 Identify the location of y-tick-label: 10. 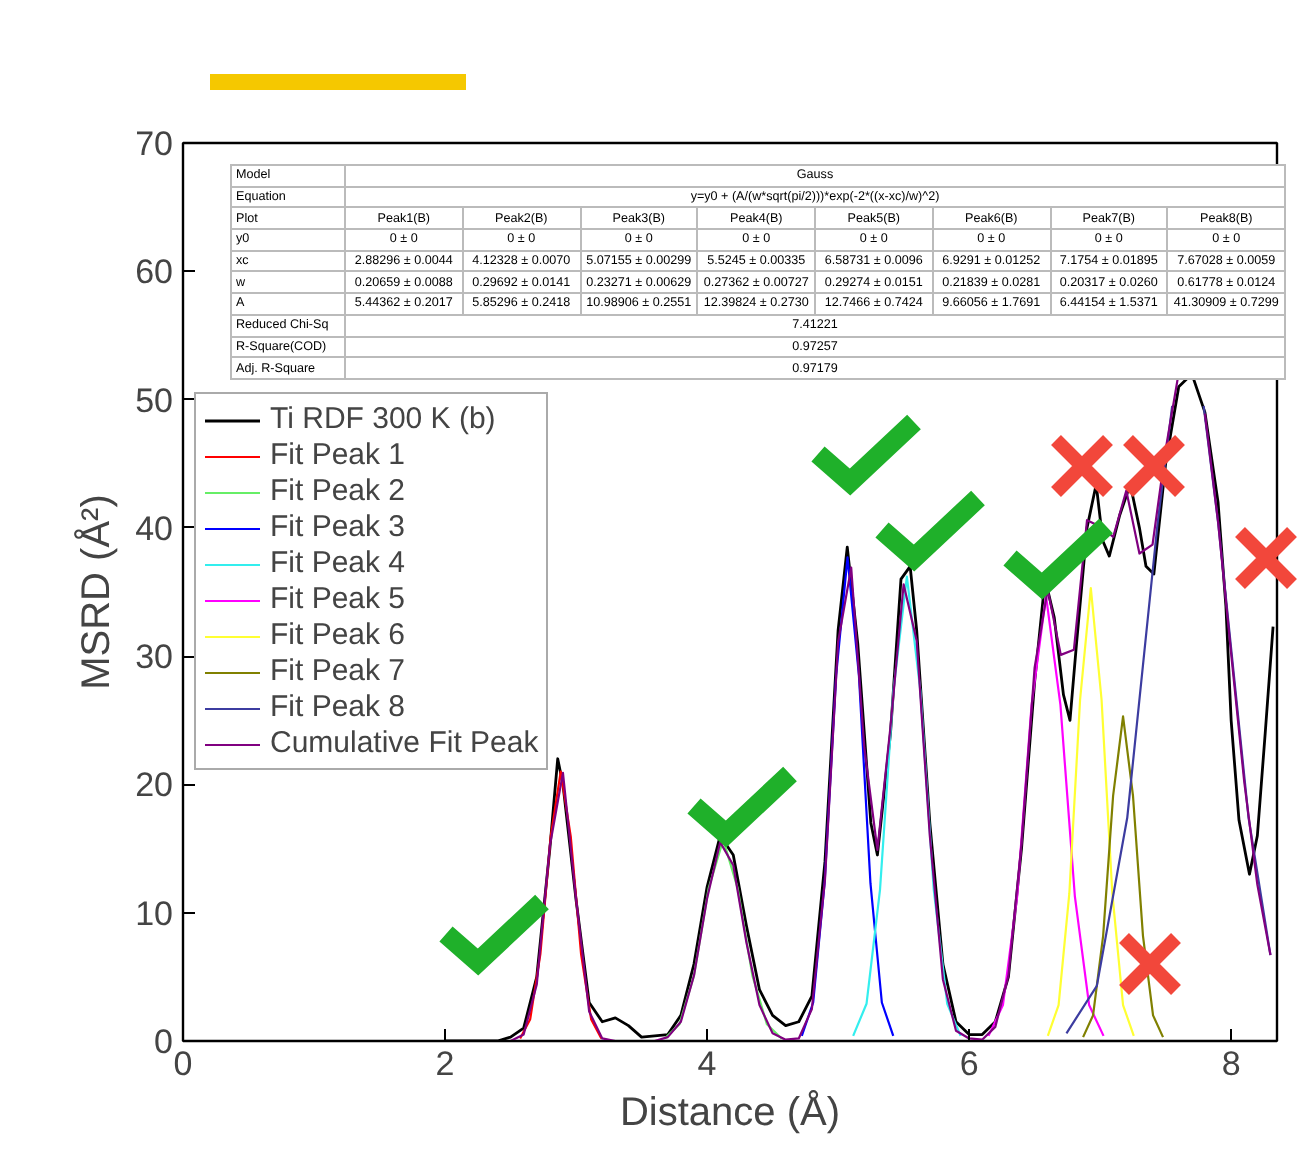
(154, 913).